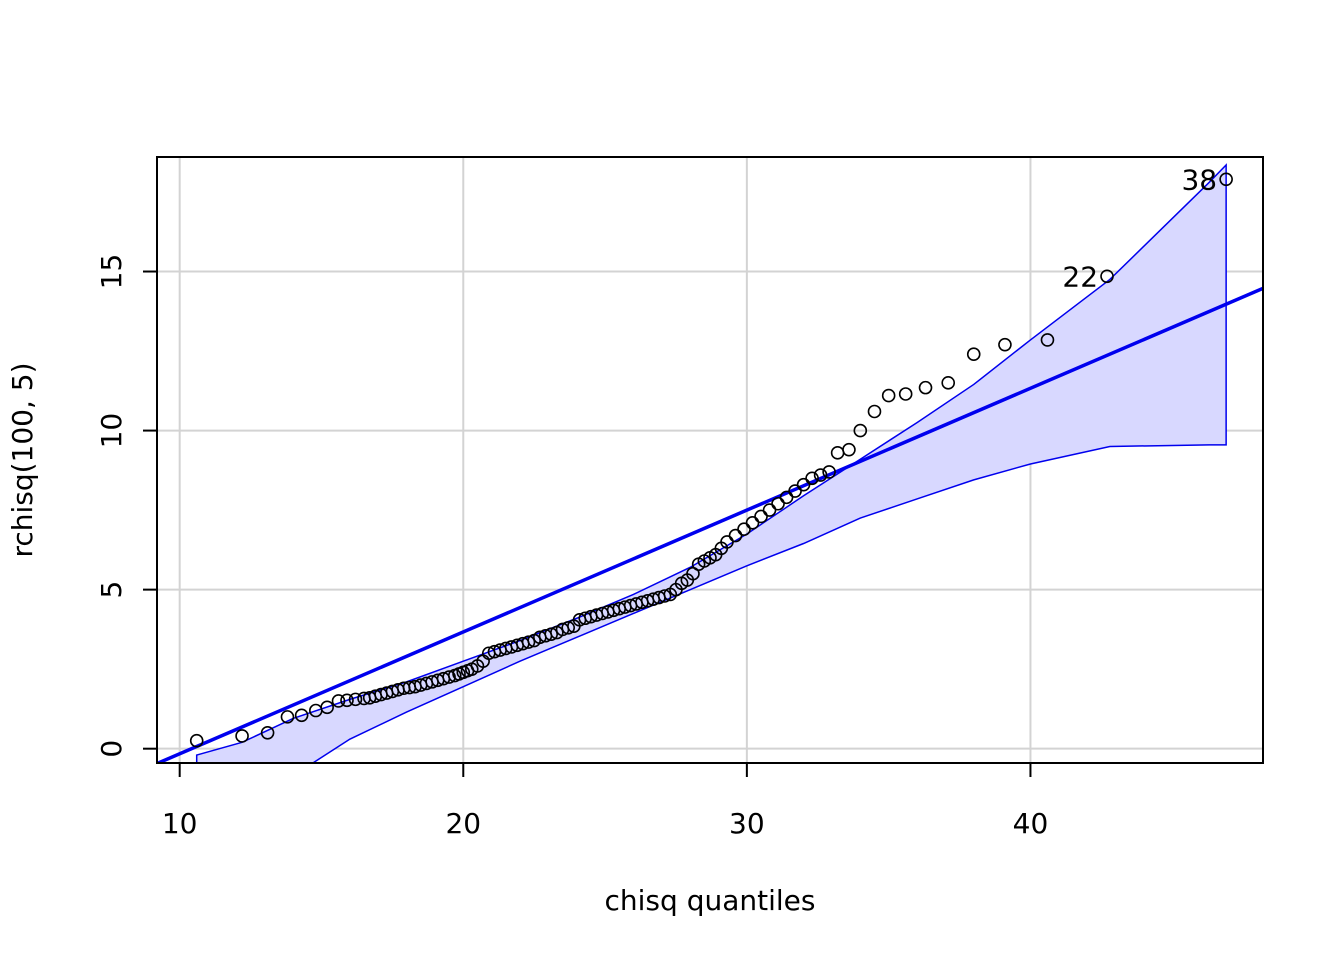 The height and width of the screenshot is (960, 1344). Describe the element at coordinates (1031, 823) in the screenshot. I see `x-tick-label-40: 40` at that location.